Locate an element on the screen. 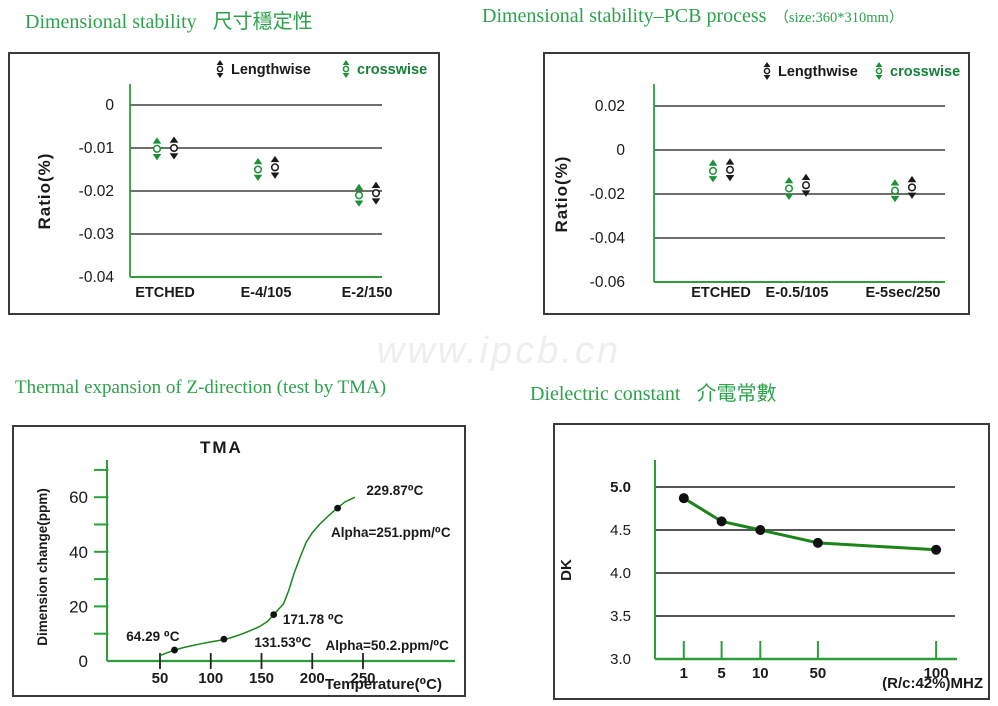 Image resolution: width=998 pixels, height=706 pixels. tma-curve is located at coordinates (257, 576).